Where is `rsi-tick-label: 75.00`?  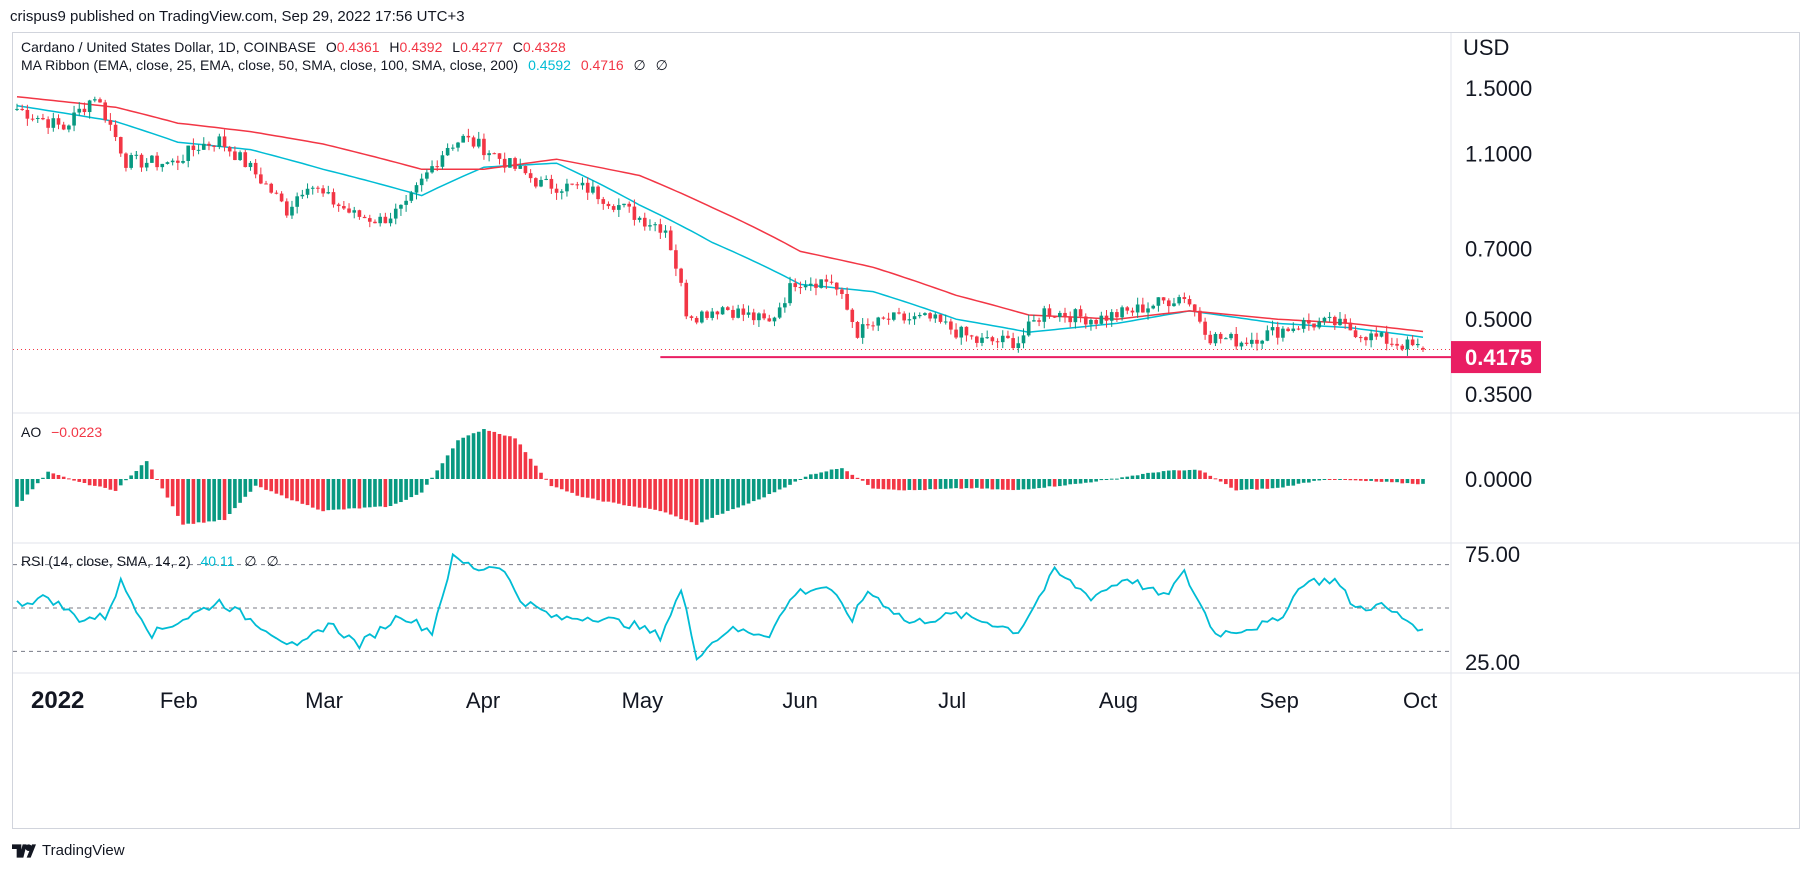 rsi-tick-label: 75.00 is located at coordinates (1492, 554).